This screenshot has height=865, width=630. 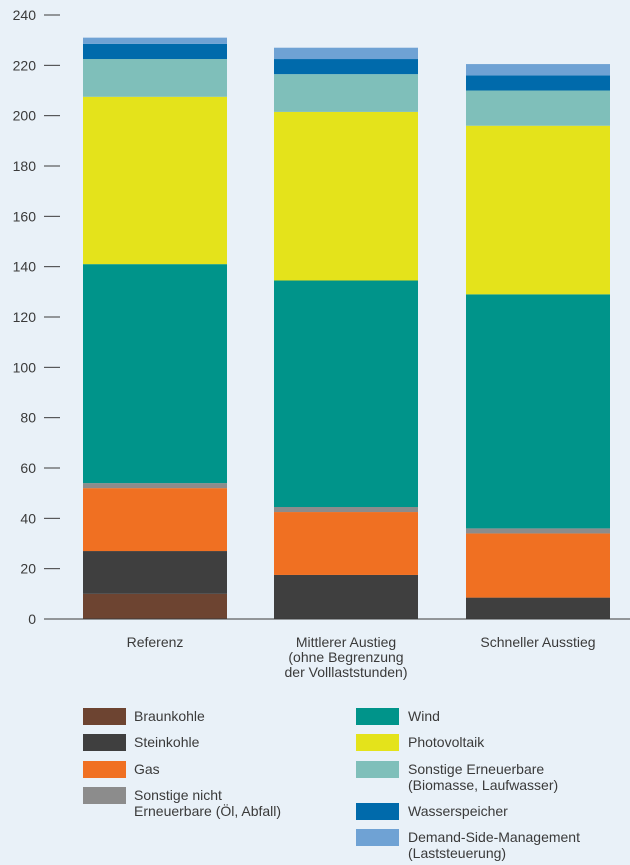 What do you see at coordinates (169, 716) in the screenshot?
I see `legend-label: Braunkohle` at bounding box center [169, 716].